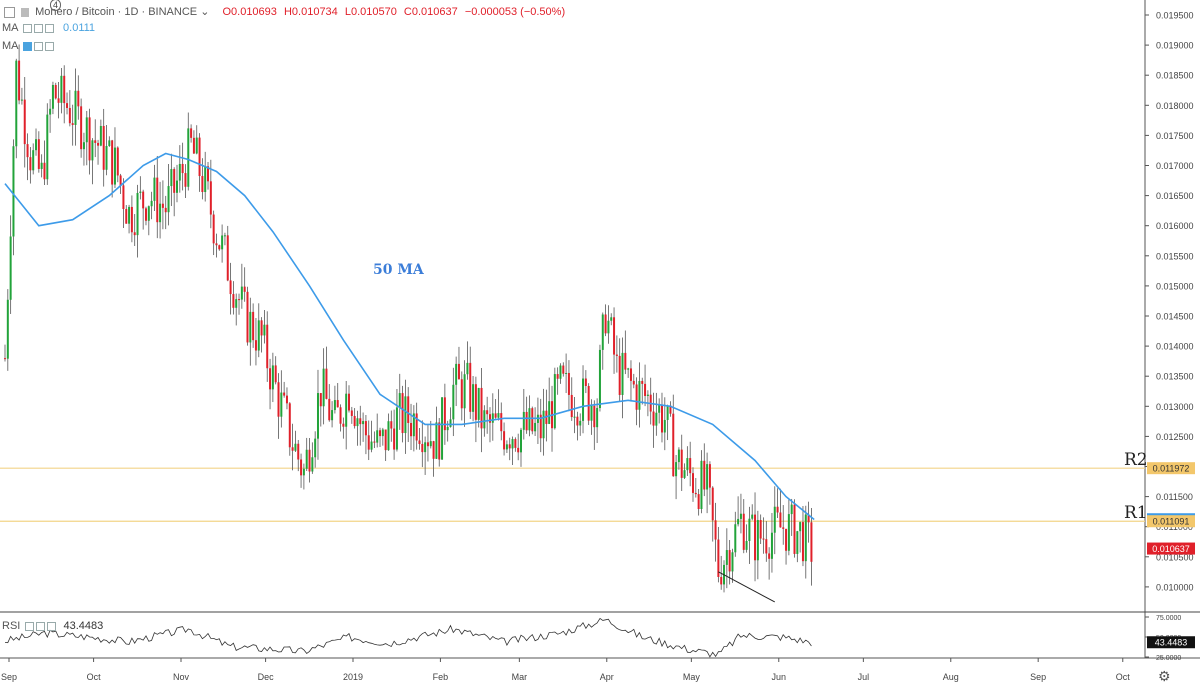  What do you see at coordinates (370, 12) in the screenshot?
I see `low-value: L0.010570` at bounding box center [370, 12].